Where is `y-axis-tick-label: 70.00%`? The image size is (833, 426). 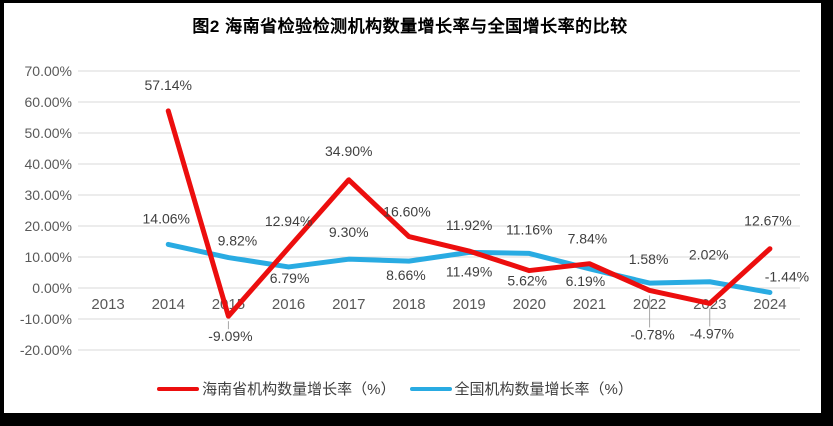
y-axis-tick-label: 70.00% is located at coordinates (48, 71).